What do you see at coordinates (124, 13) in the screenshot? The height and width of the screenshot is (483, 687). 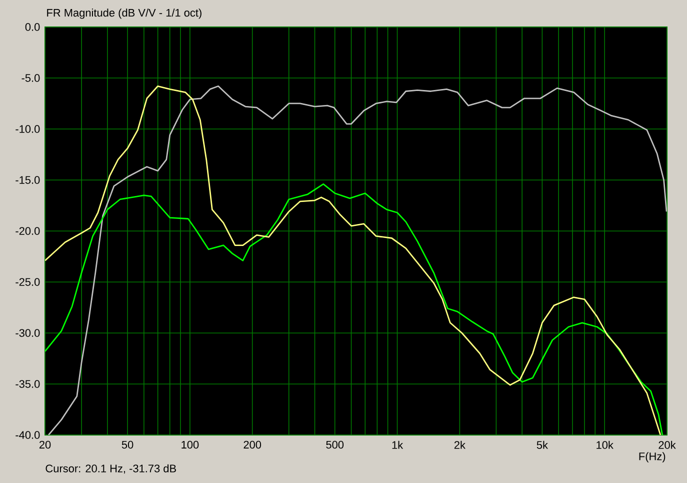 I see `chart-title: FR Magnitude (dB V/V - 1/1 oct)` at bounding box center [124, 13].